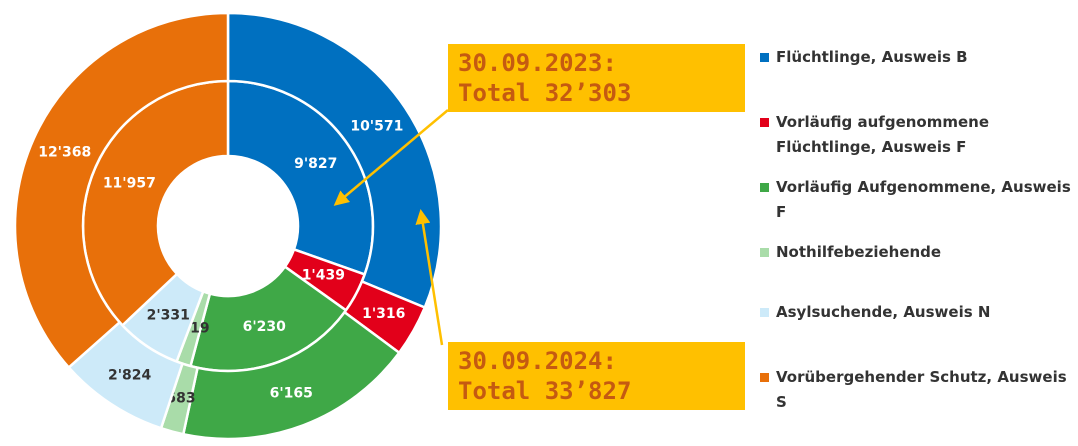 This screenshot has width=1078, height=446. Describe the element at coordinates (872, 57) in the screenshot. I see `legend-label: Flüchtlinge, Ausweis B` at that location.